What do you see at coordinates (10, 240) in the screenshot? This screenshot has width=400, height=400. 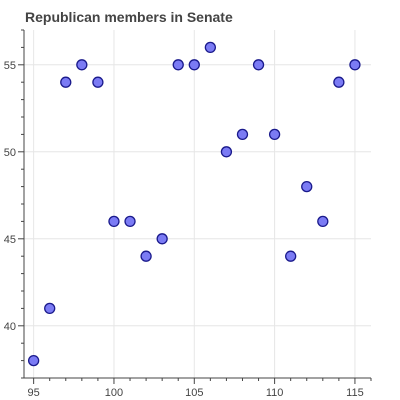 I see `y-tick-label: 45` at bounding box center [10, 240].